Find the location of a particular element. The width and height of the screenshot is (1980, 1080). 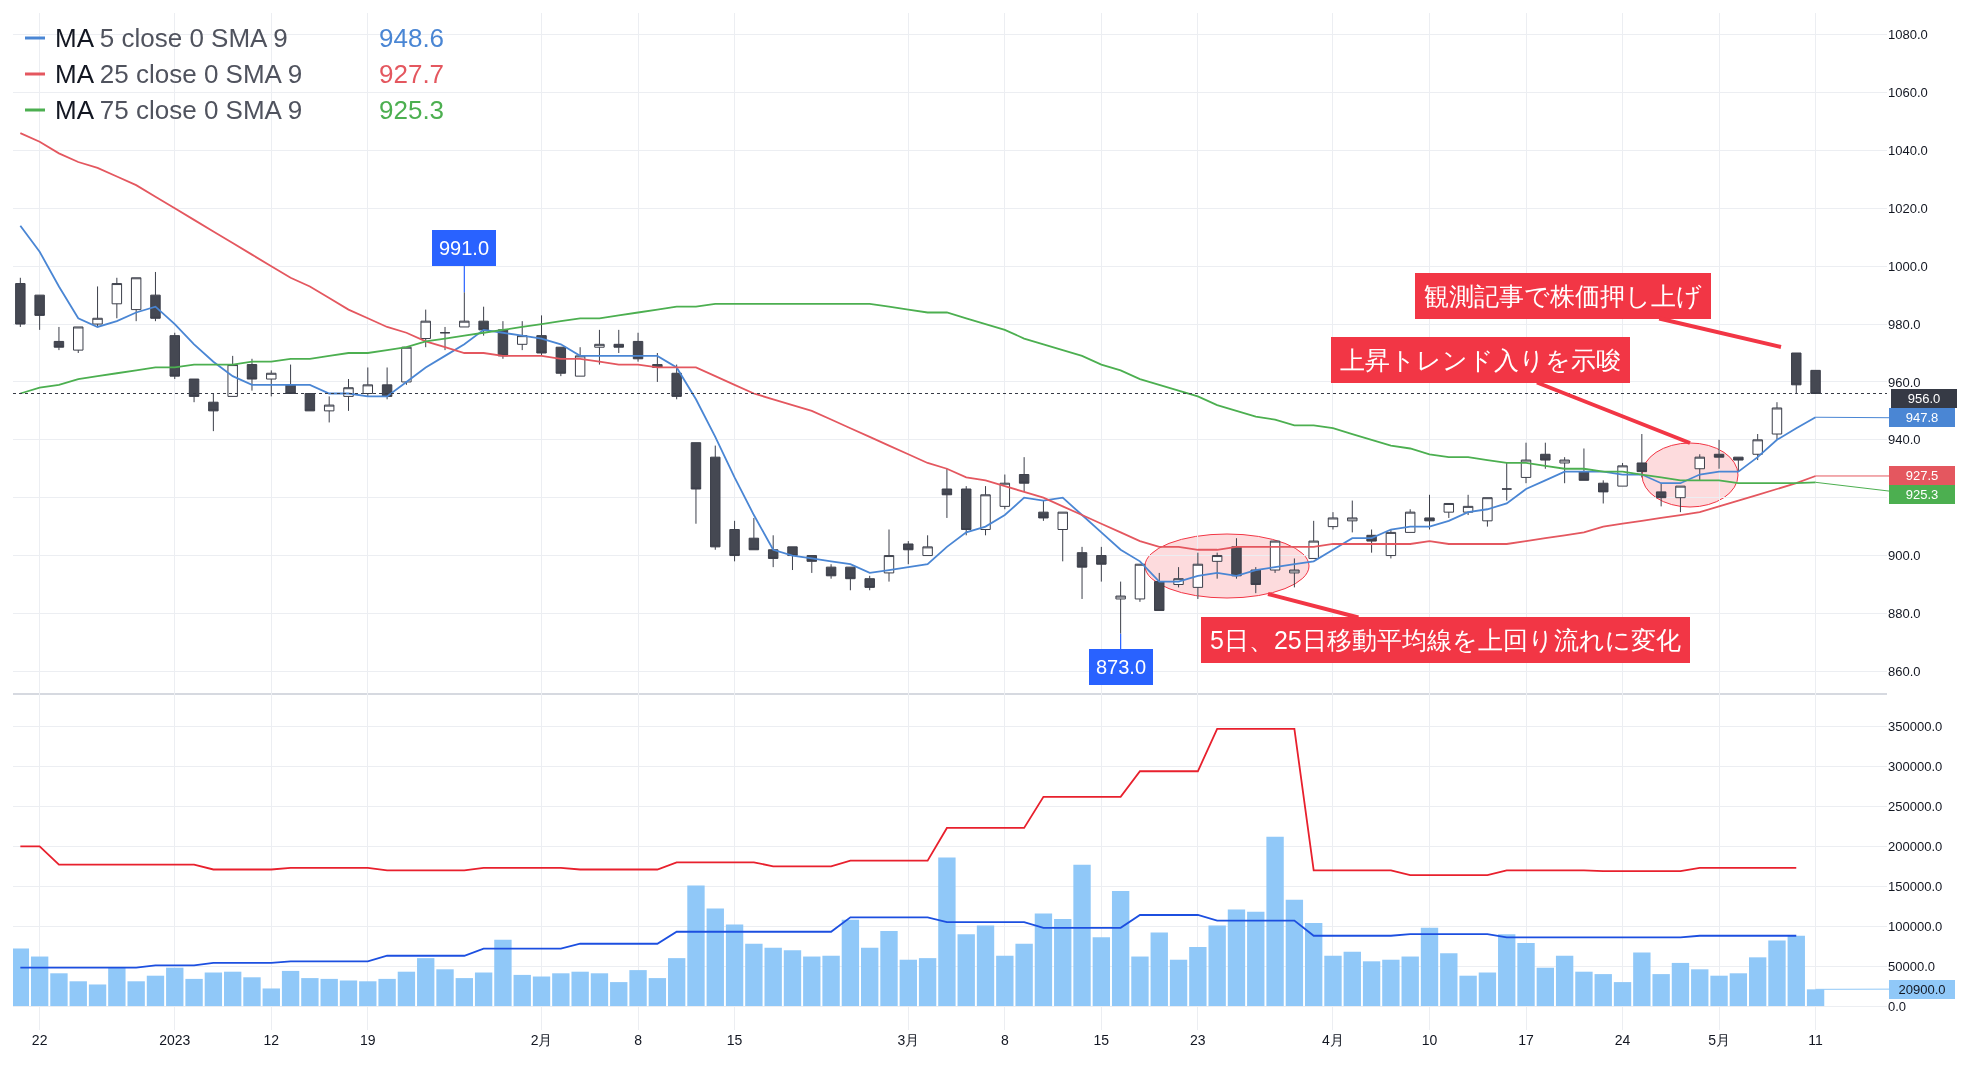

annotation: 927.5 is located at coordinates (1922, 475).